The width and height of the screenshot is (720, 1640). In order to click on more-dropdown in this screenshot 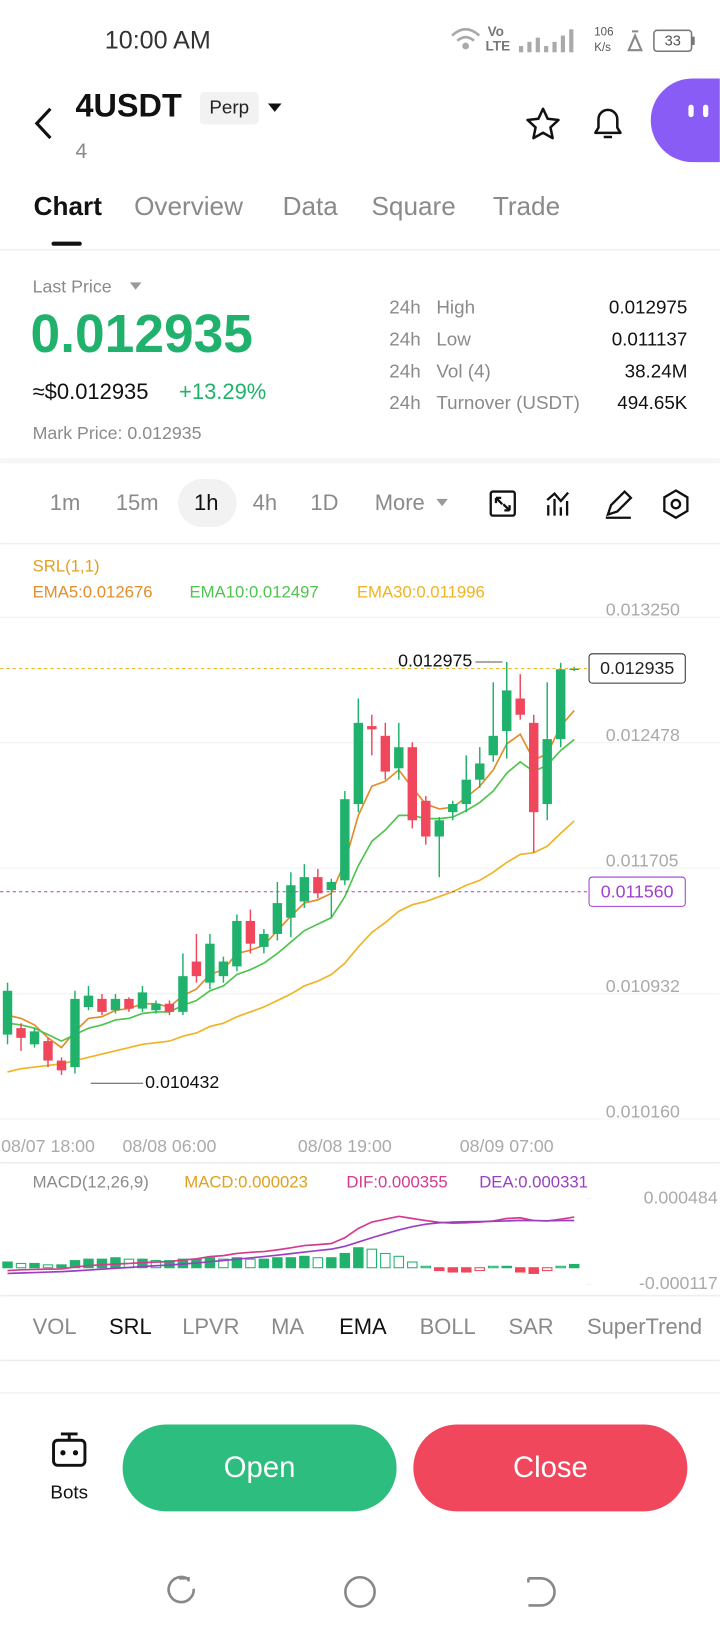, I will do `click(442, 502)`.